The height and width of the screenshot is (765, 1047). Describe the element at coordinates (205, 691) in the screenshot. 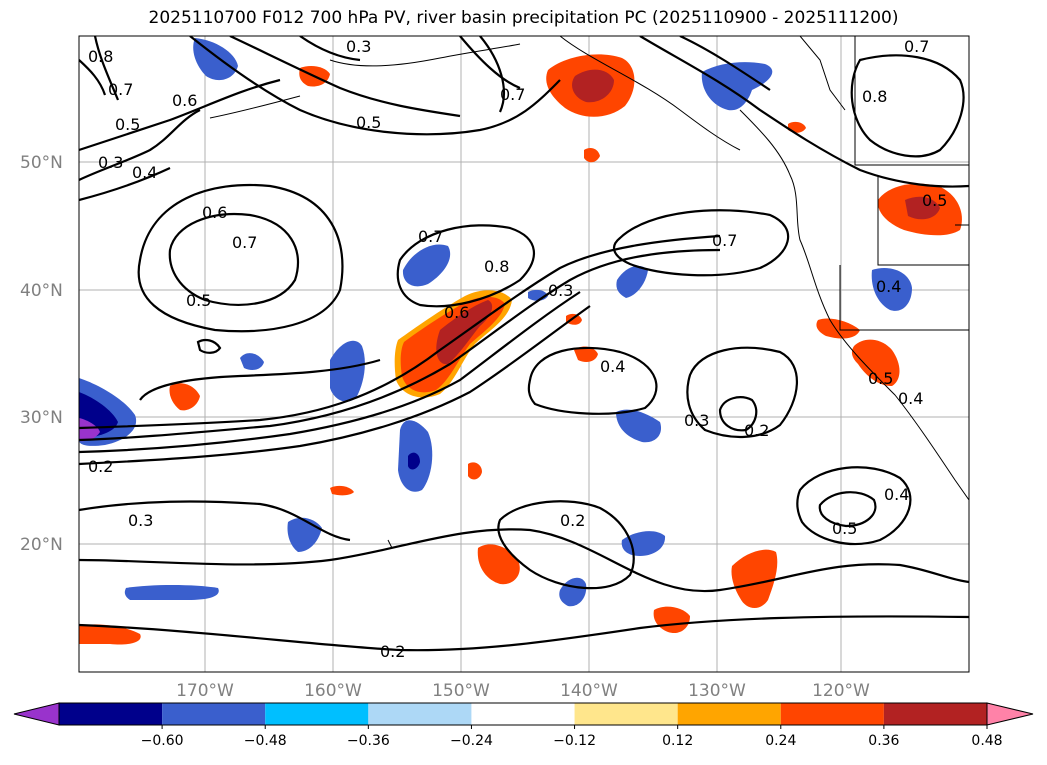

I see `lon-label: 170°W` at that location.